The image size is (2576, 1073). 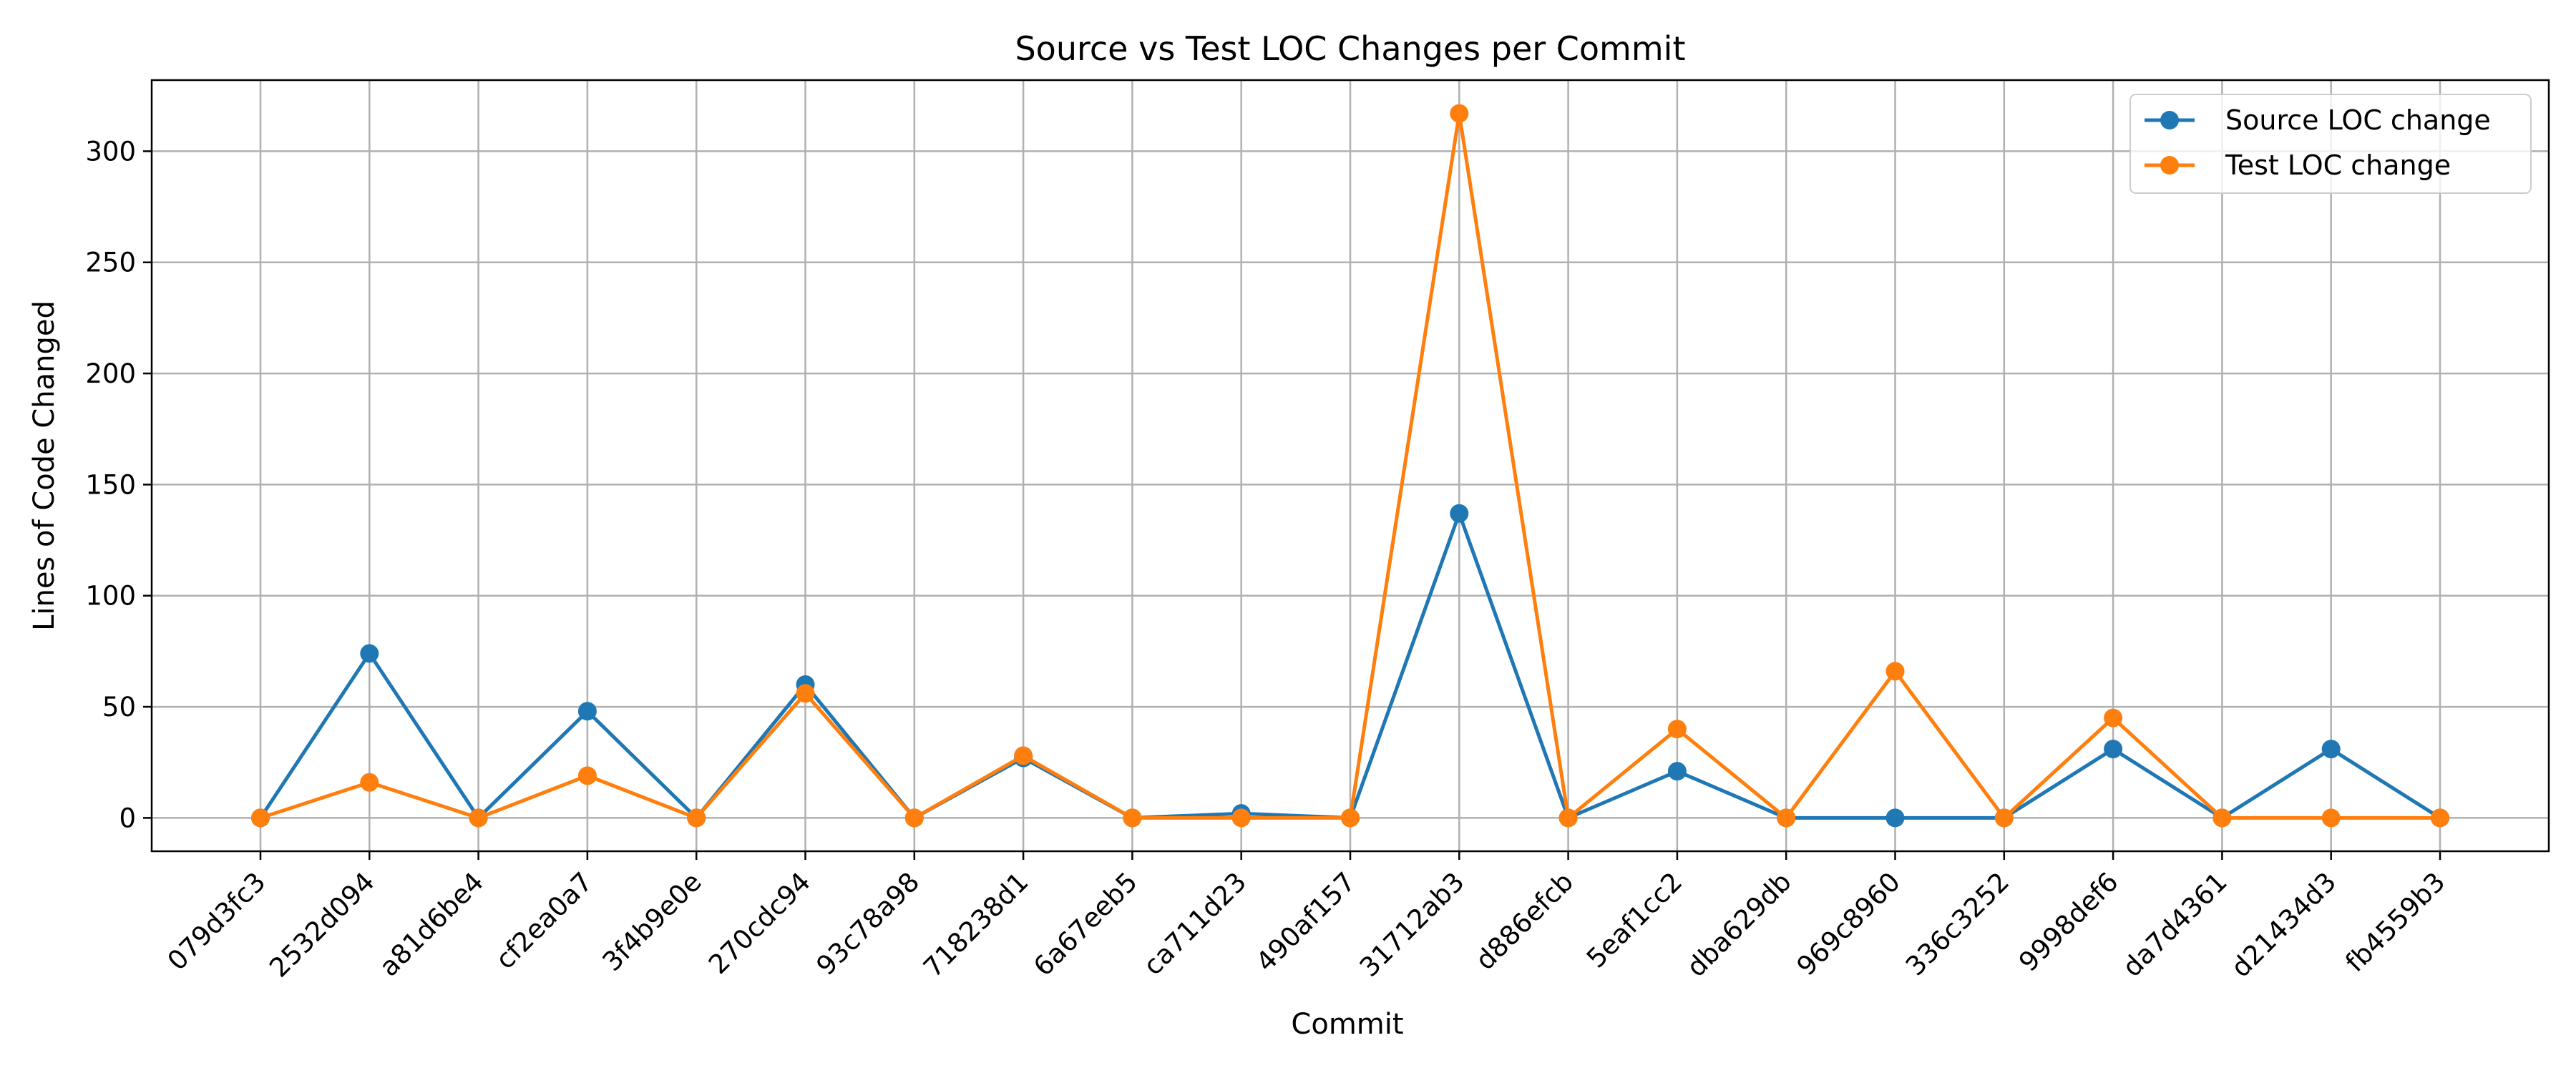 I want to click on y-tick-label: 100, so click(x=110, y=596).